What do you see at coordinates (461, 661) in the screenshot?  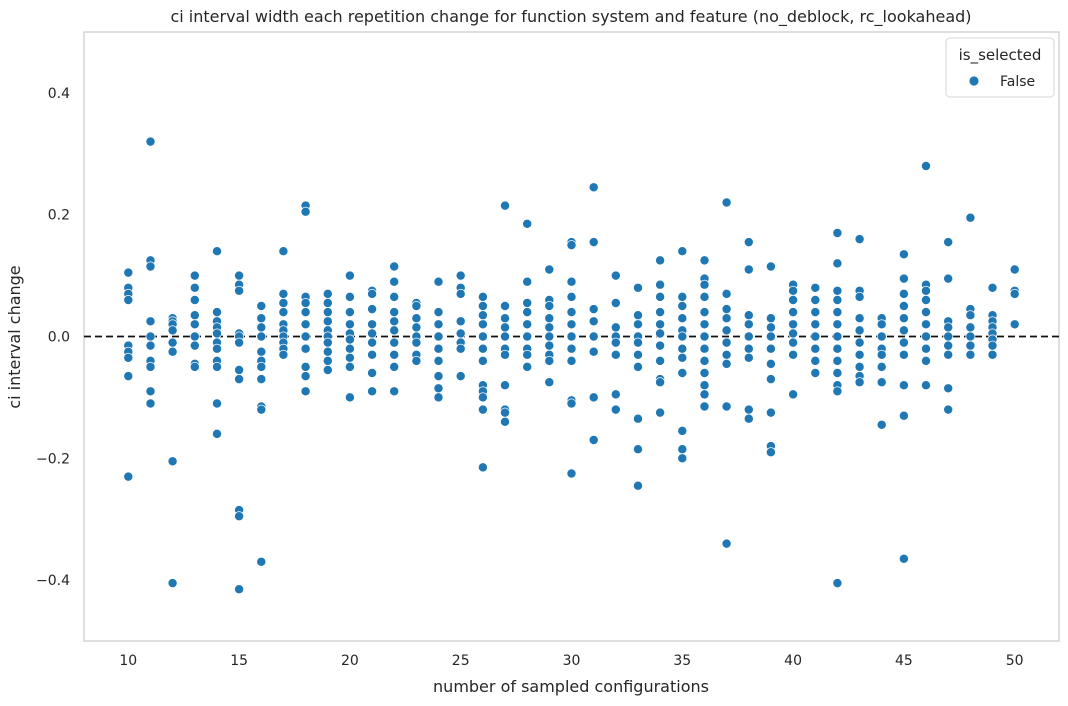 I see `x-tick-label: 25` at bounding box center [461, 661].